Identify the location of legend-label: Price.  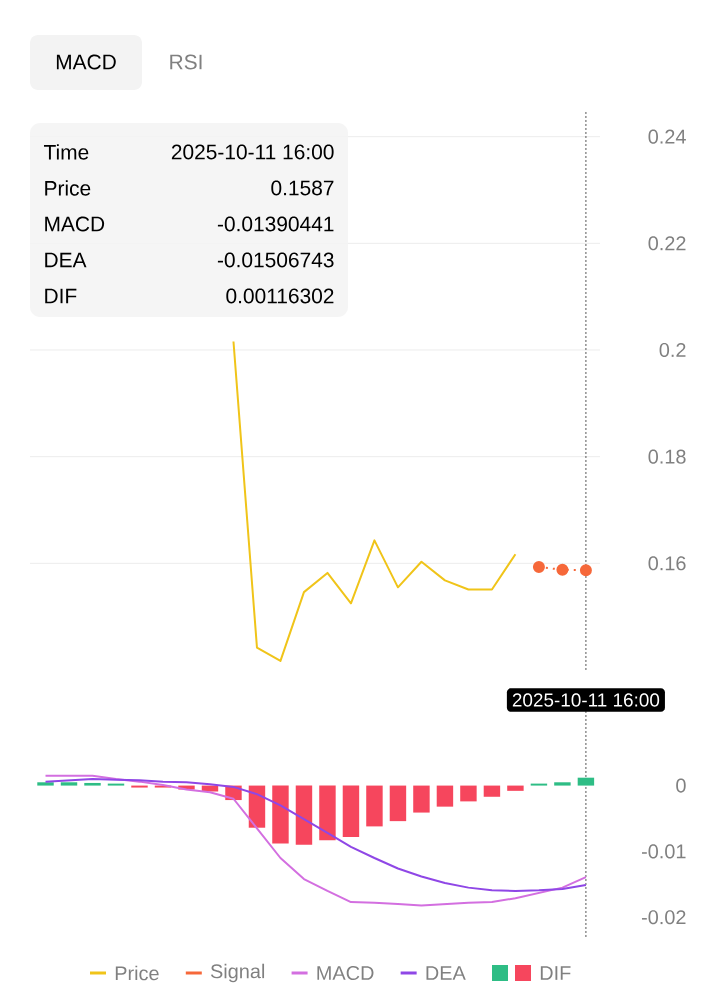
(137, 973).